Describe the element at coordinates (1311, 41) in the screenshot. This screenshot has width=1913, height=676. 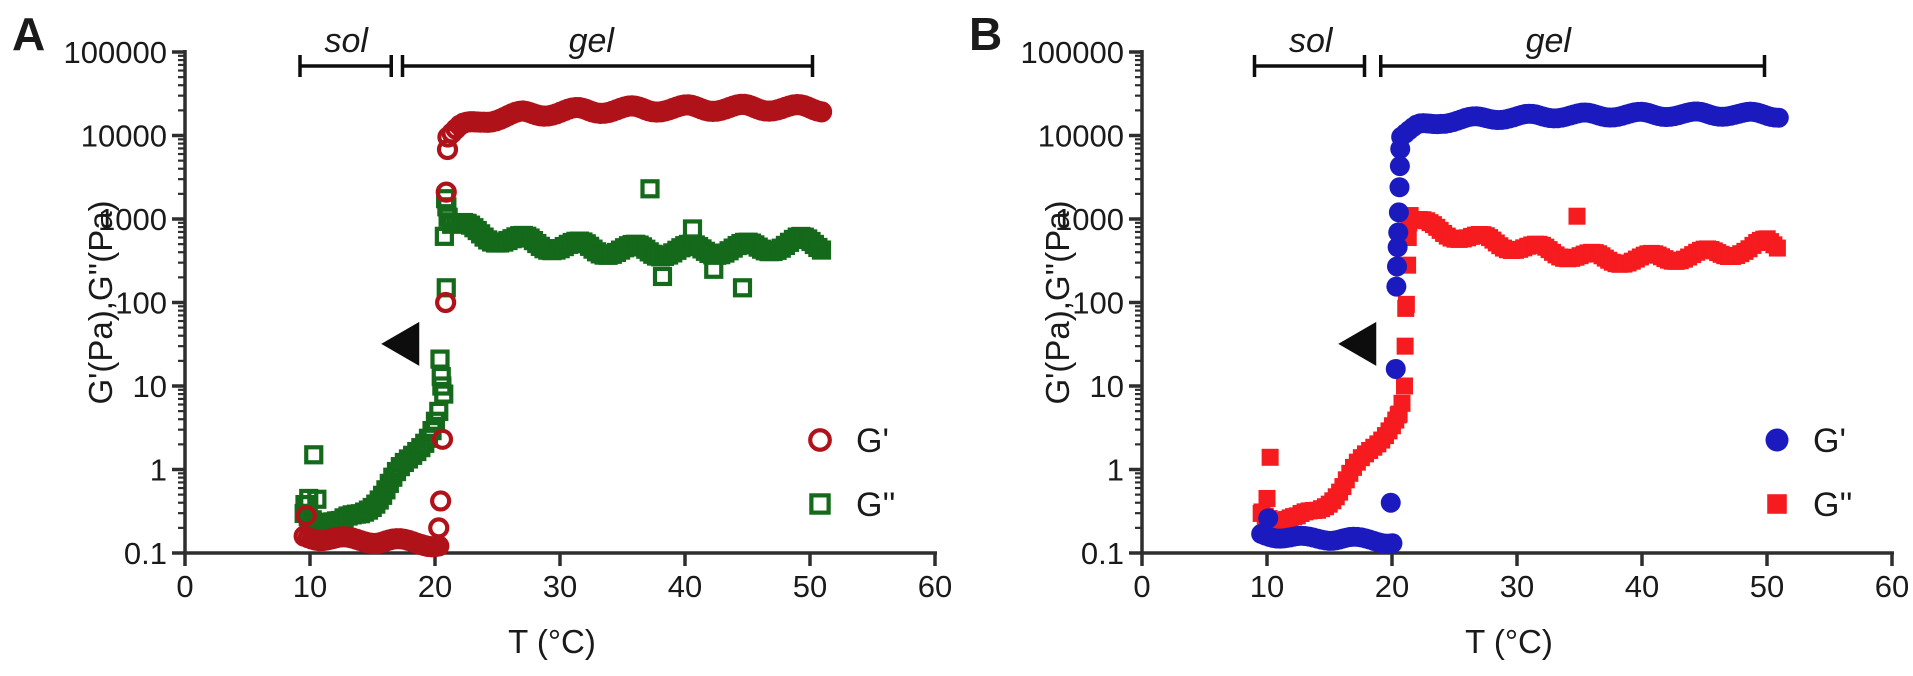
I see `region-label-sol: sol` at that location.